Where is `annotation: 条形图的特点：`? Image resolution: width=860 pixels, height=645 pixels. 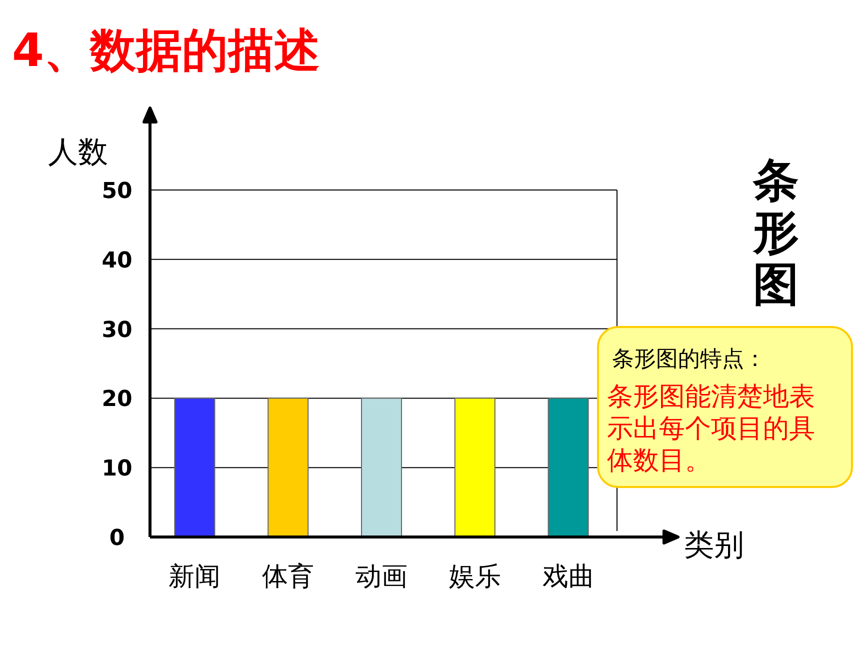 annotation: 条形图的特点： is located at coordinates (689, 359).